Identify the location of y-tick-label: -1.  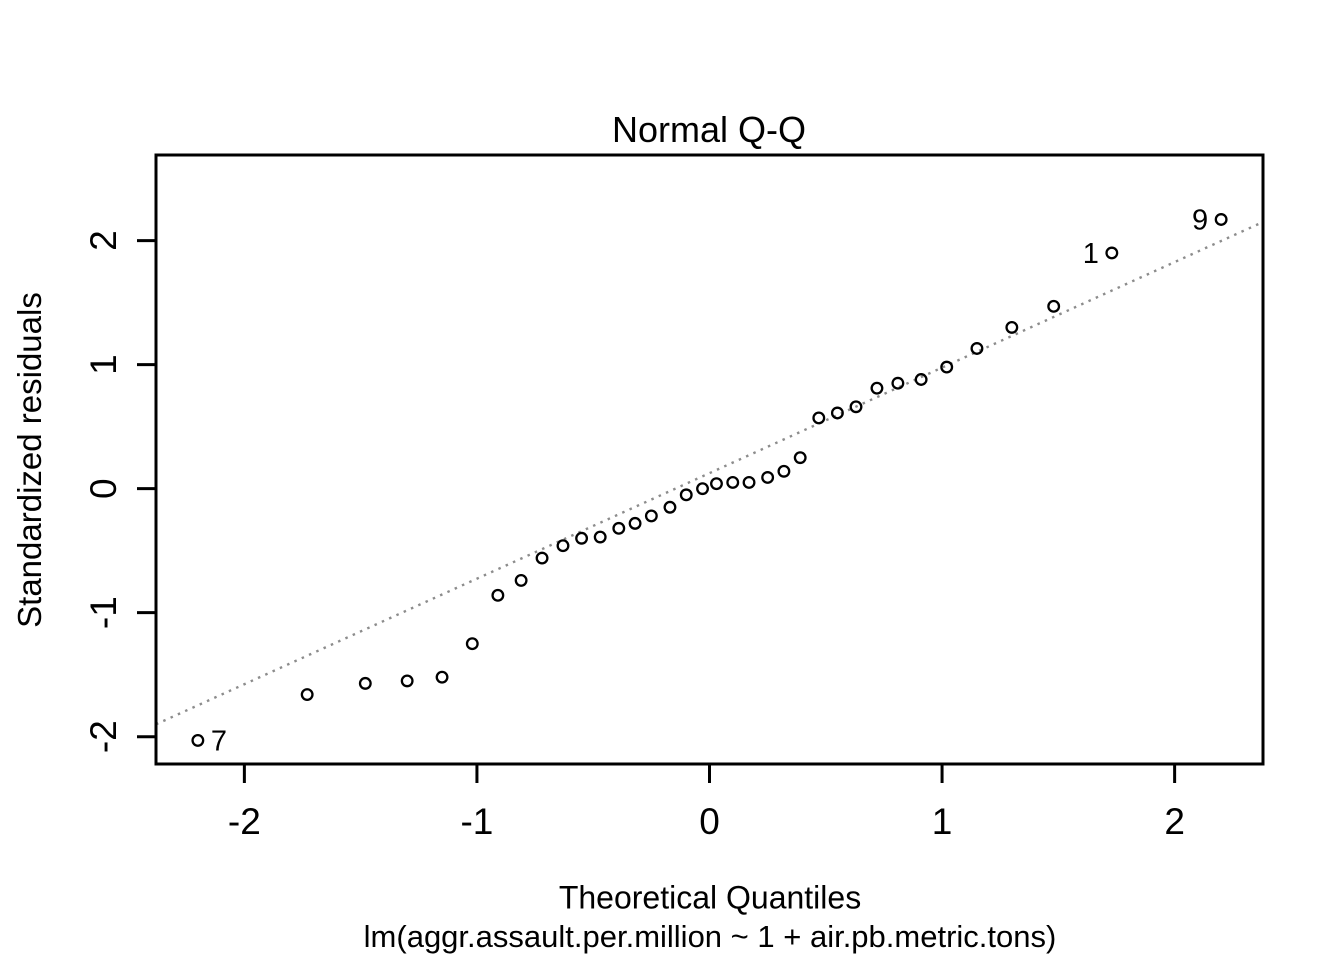
(103, 612).